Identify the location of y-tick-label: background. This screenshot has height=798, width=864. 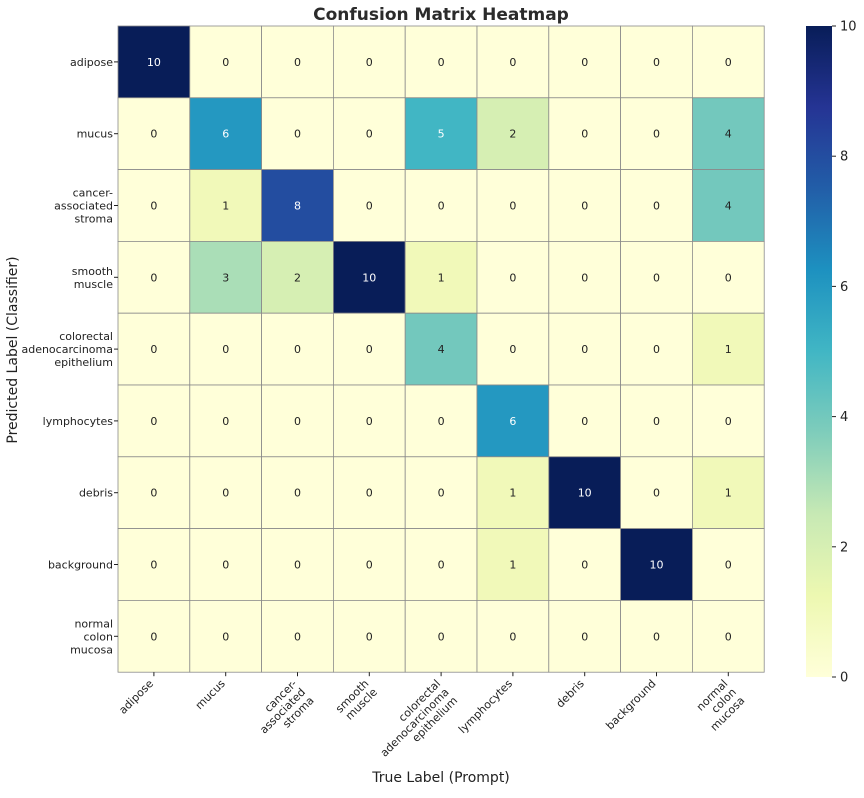
(80, 565).